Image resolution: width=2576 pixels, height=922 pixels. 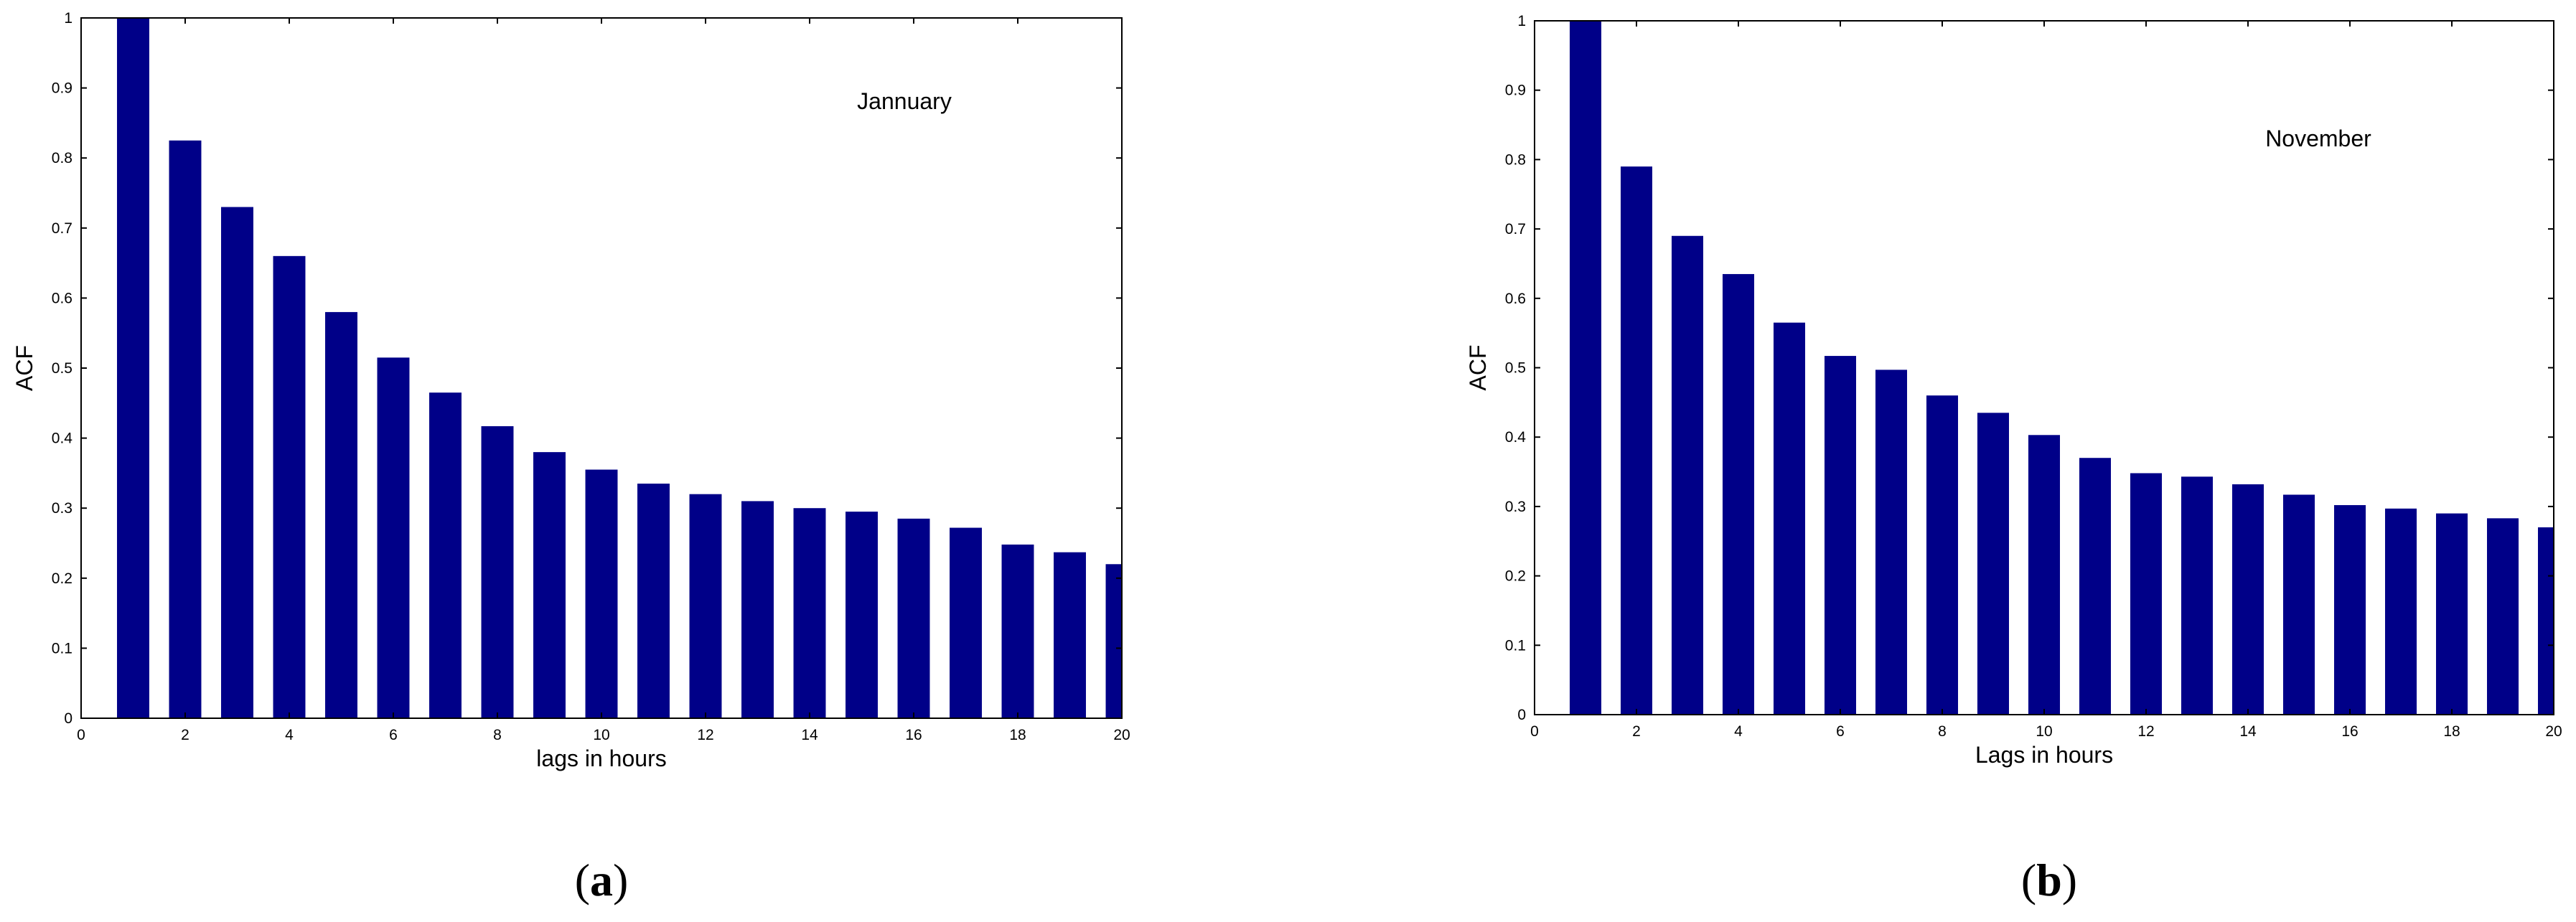 What do you see at coordinates (2044, 755) in the screenshot?
I see `x-axis-title: Lags in hours` at bounding box center [2044, 755].